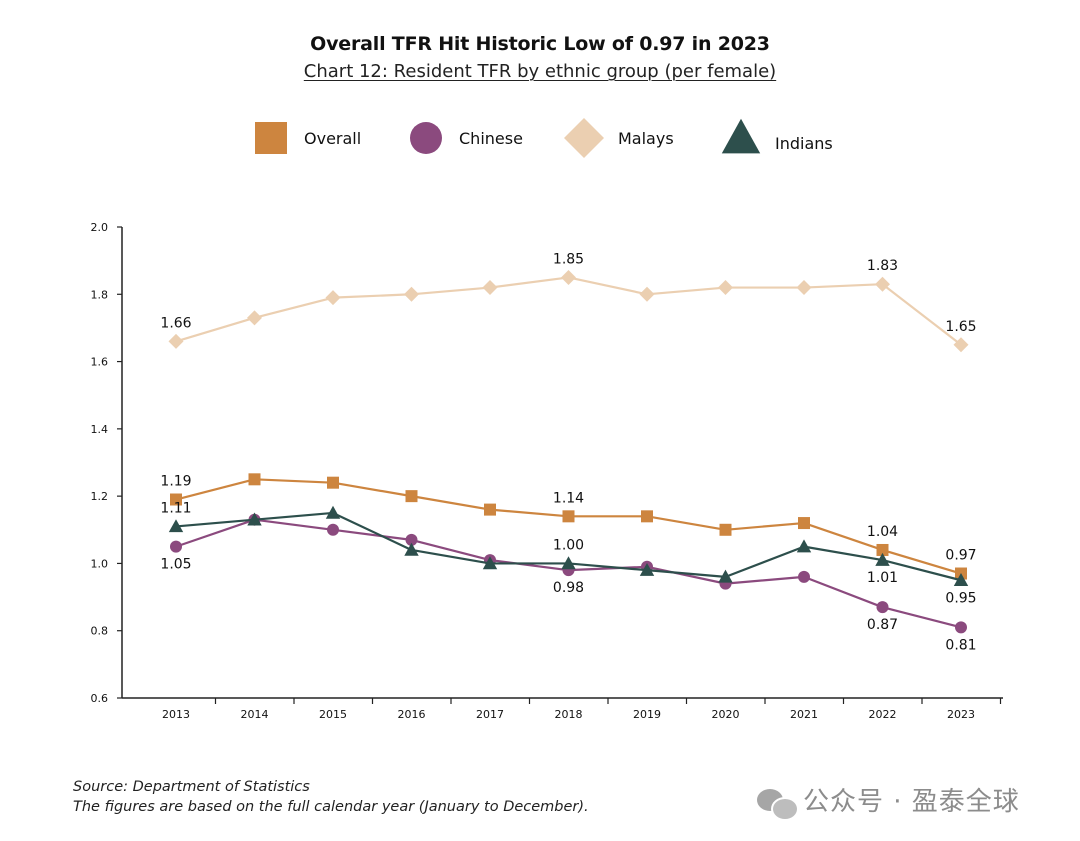 This screenshot has width=1080, height=841. Describe the element at coordinates (544, 138) in the screenshot. I see `chart-legend: Overall Chinese Malays Indians` at that location.